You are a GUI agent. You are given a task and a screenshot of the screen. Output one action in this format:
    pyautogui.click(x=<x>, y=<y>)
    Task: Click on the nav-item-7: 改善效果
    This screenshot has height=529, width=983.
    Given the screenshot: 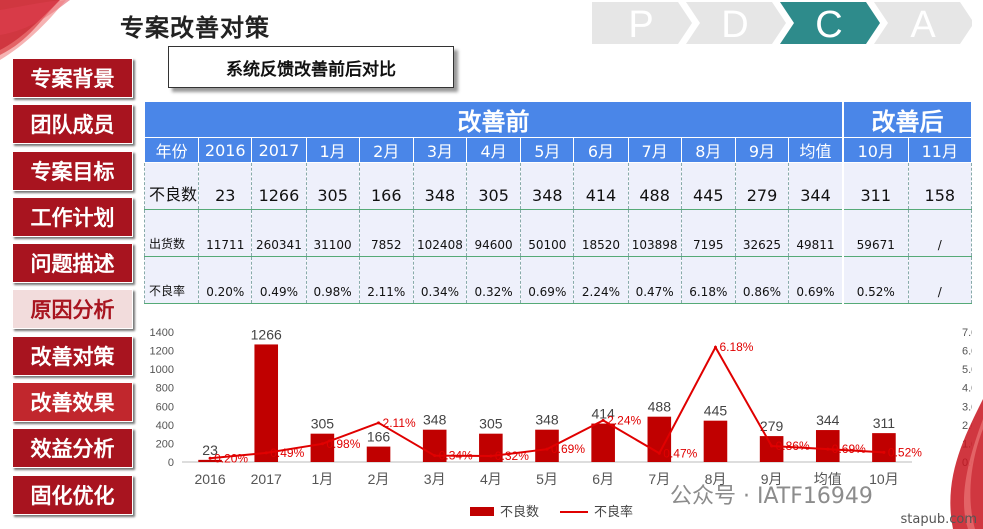 What is the action you would take?
    pyautogui.click(x=72, y=402)
    